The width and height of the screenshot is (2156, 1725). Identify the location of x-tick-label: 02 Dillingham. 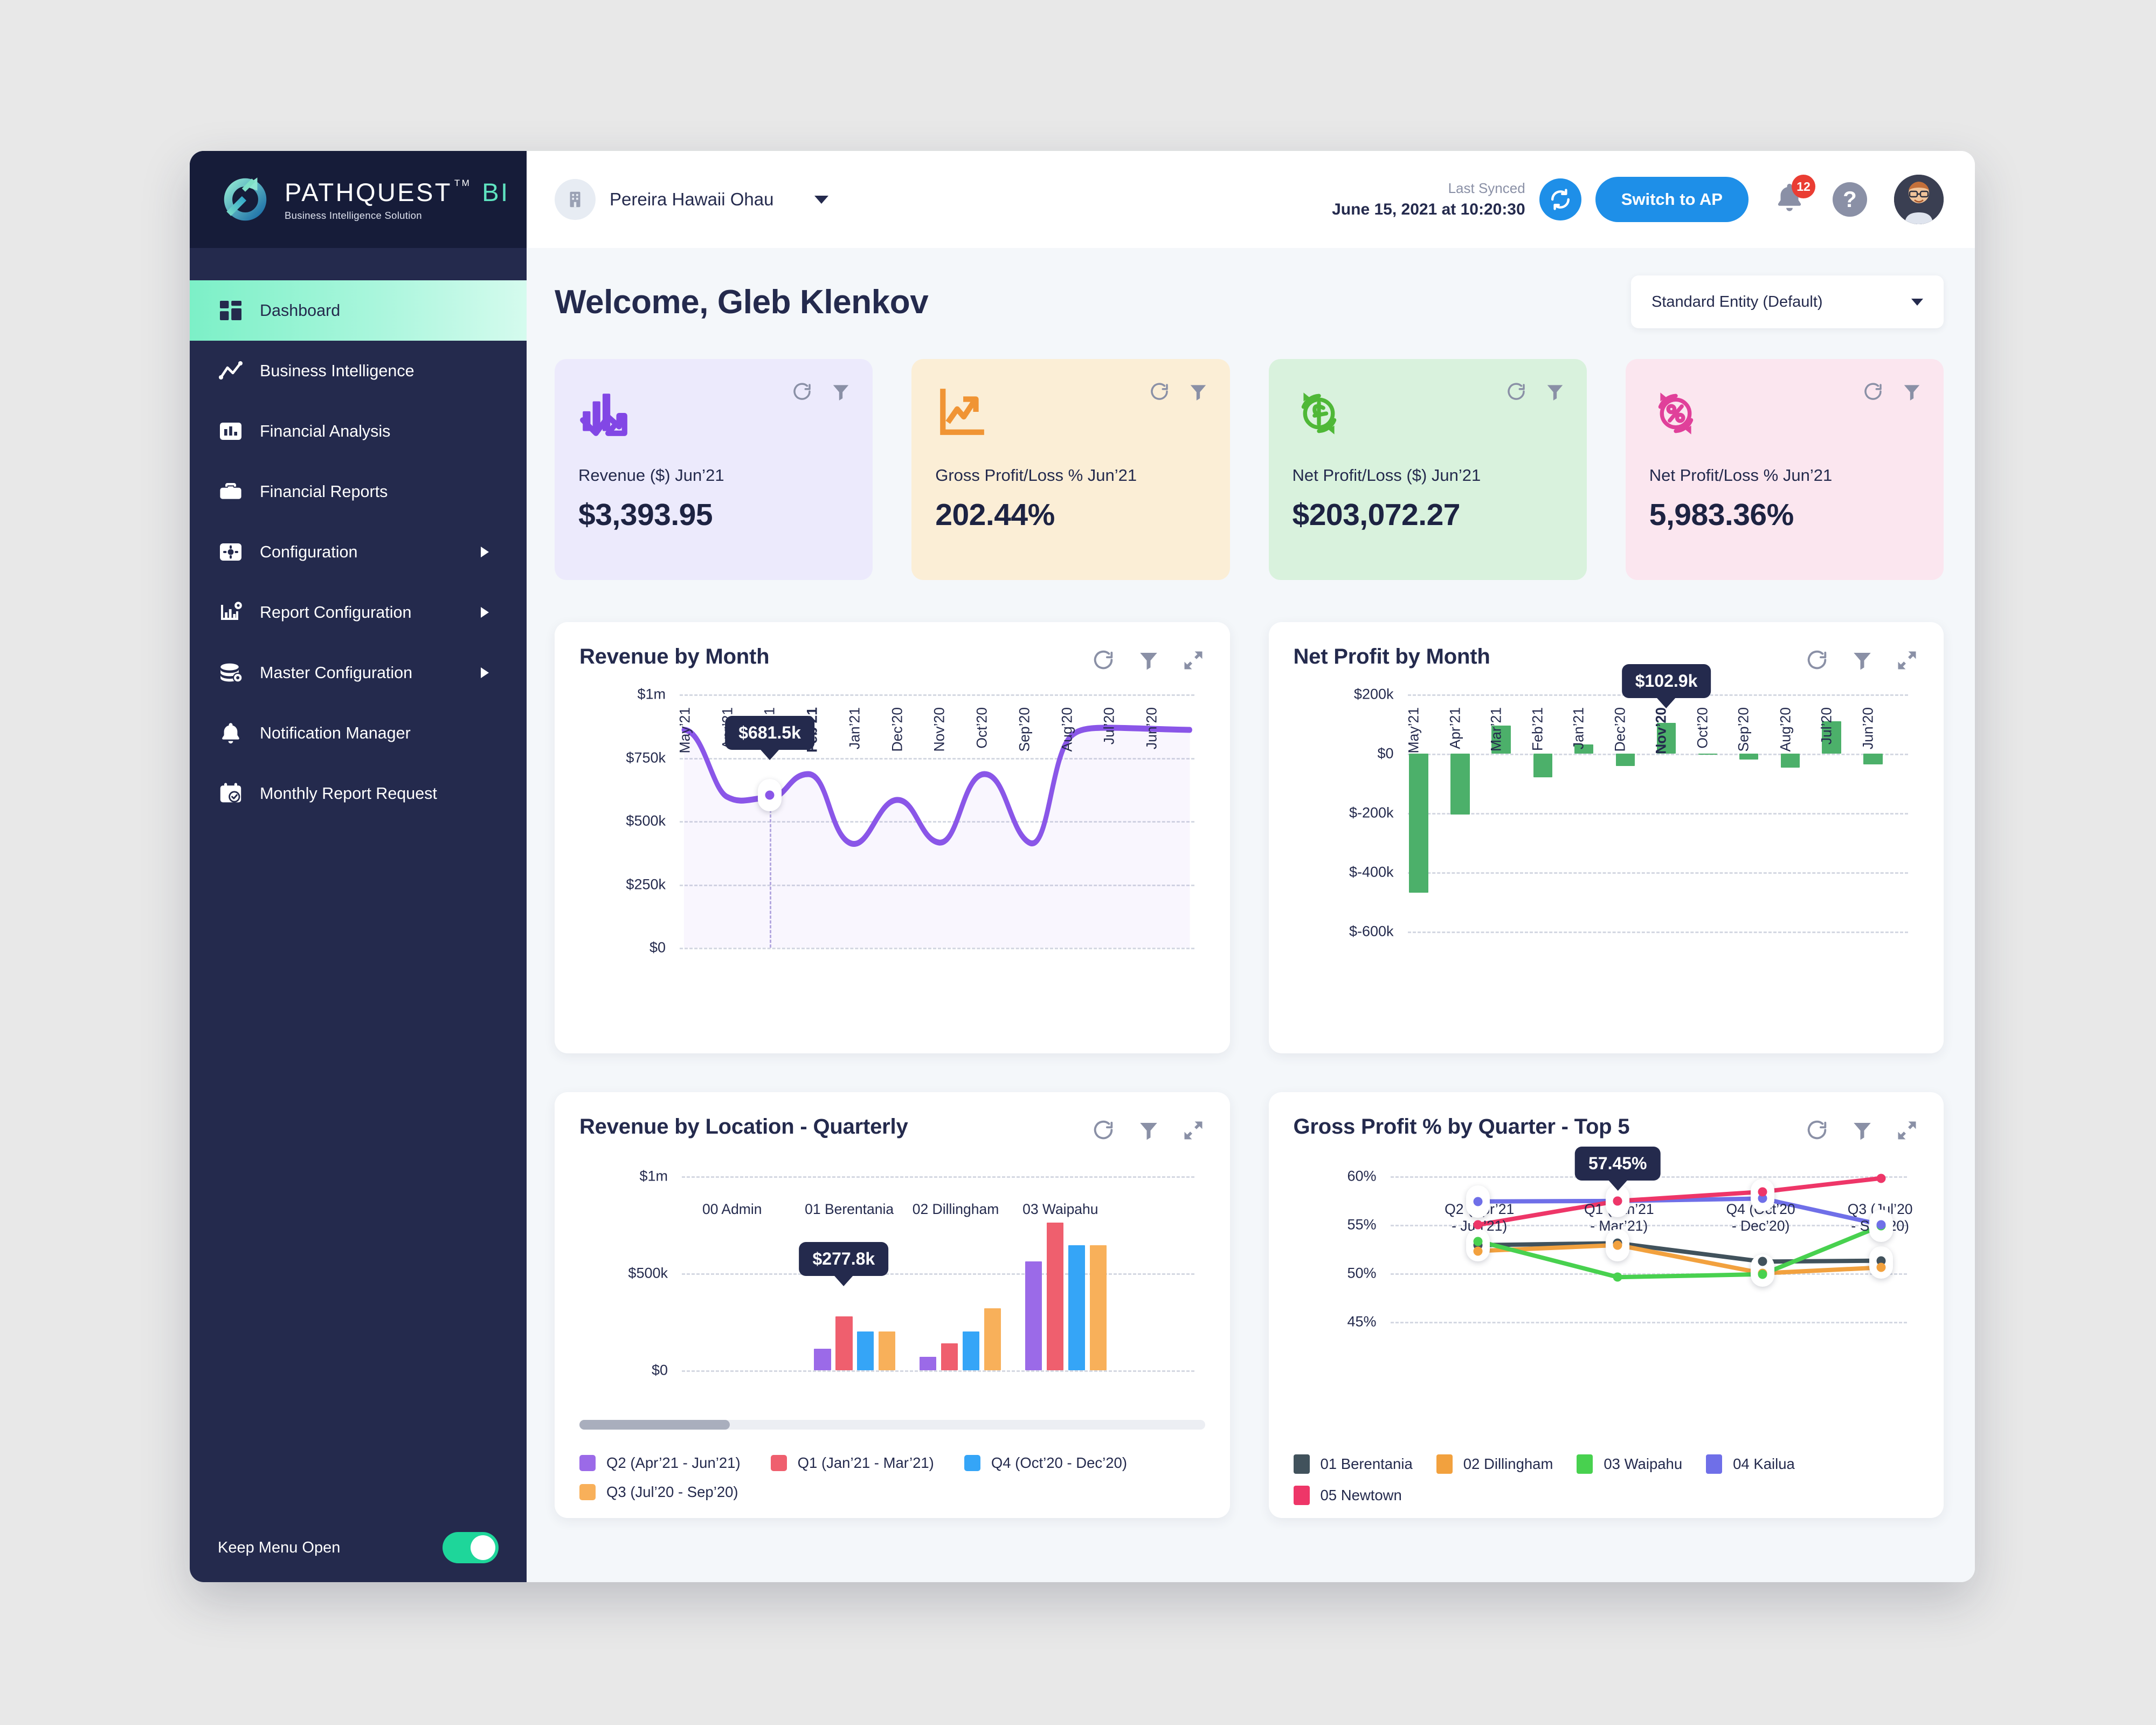
(956, 1209).